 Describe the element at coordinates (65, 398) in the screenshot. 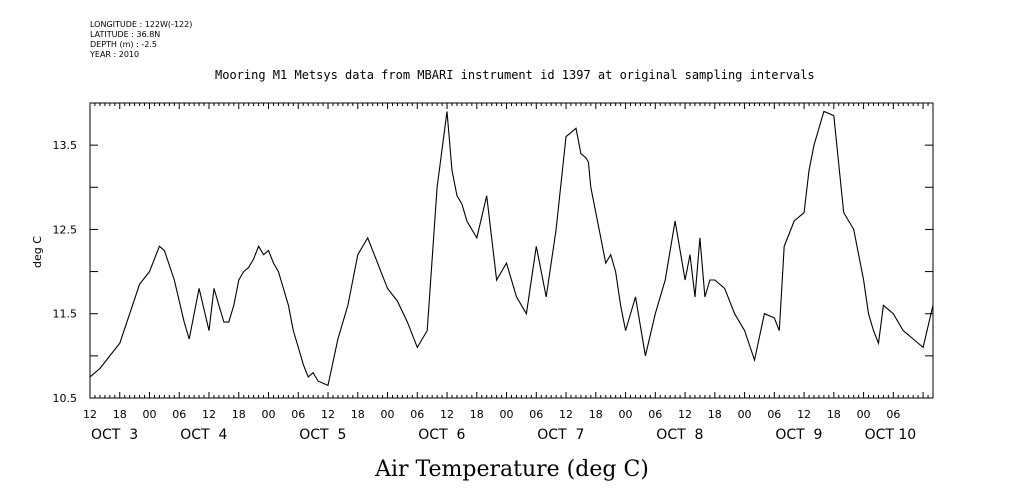

I see `y-tick-label: 10.5` at that location.